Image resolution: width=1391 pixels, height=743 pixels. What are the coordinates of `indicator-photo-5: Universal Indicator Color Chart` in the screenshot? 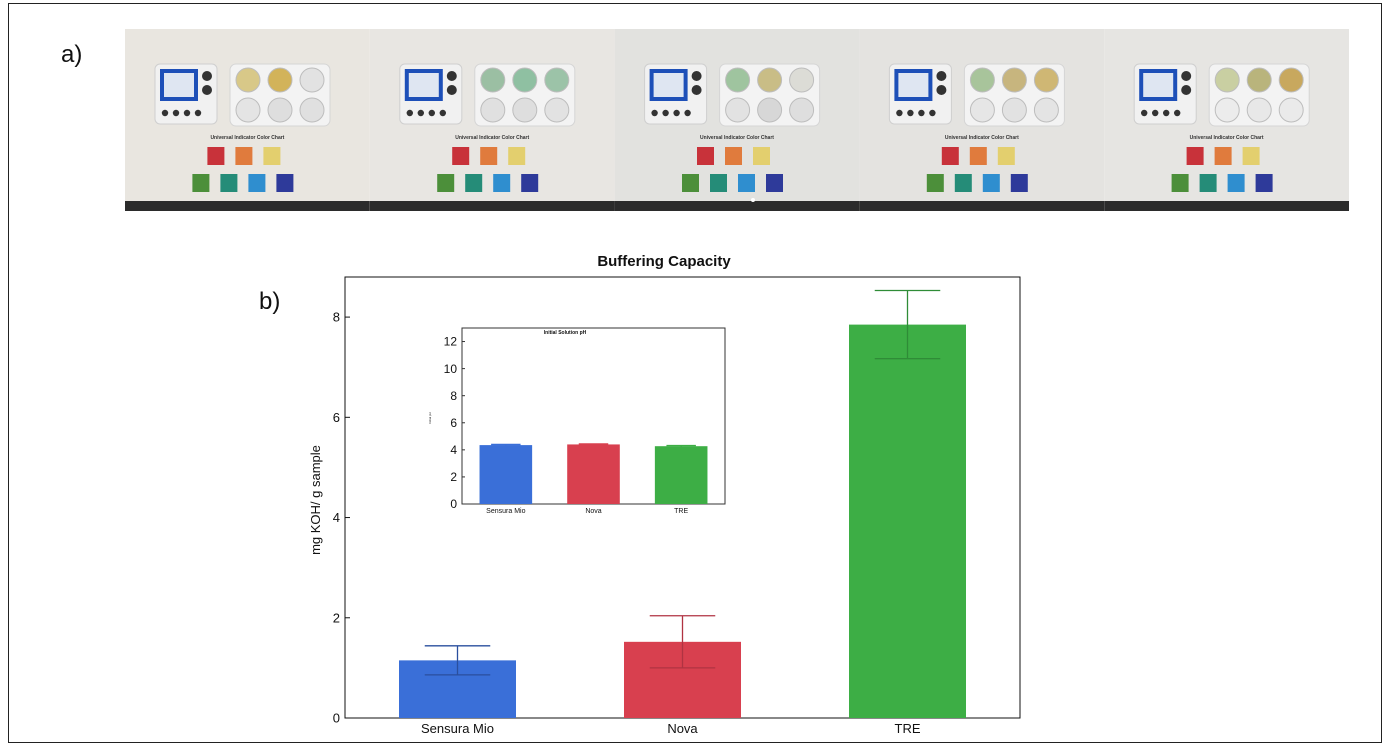 It's located at (1226, 120).